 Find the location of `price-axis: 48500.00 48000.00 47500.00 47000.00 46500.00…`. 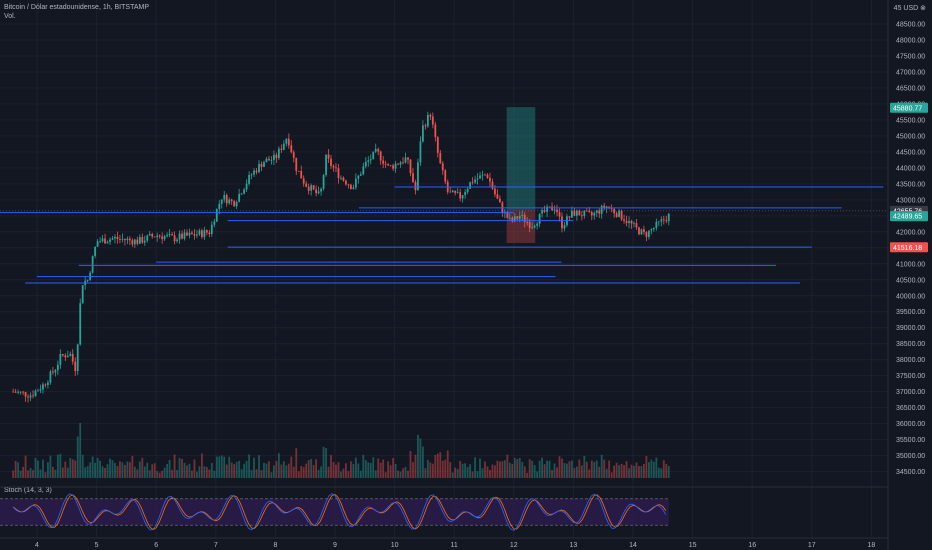

price-axis: 48500.00 48000.00 47500.00 47000.00 46500.00… is located at coordinates (909, 275).